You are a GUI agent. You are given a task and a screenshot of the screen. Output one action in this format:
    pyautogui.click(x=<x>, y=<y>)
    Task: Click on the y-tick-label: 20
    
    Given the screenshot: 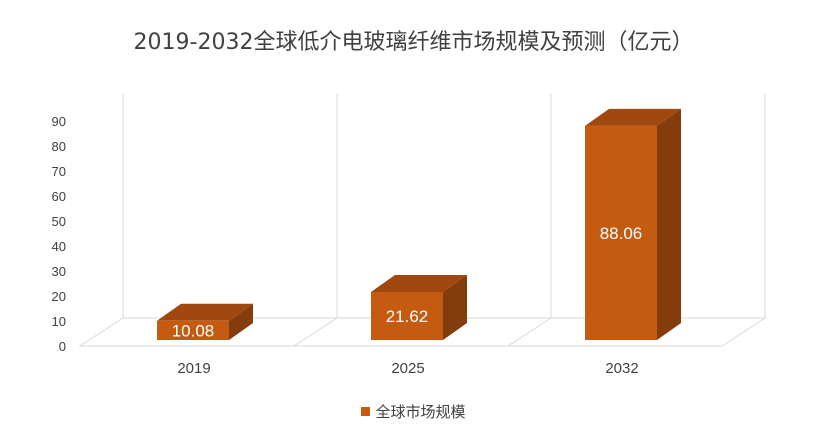 What is the action you would take?
    pyautogui.click(x=59, y=296)
    